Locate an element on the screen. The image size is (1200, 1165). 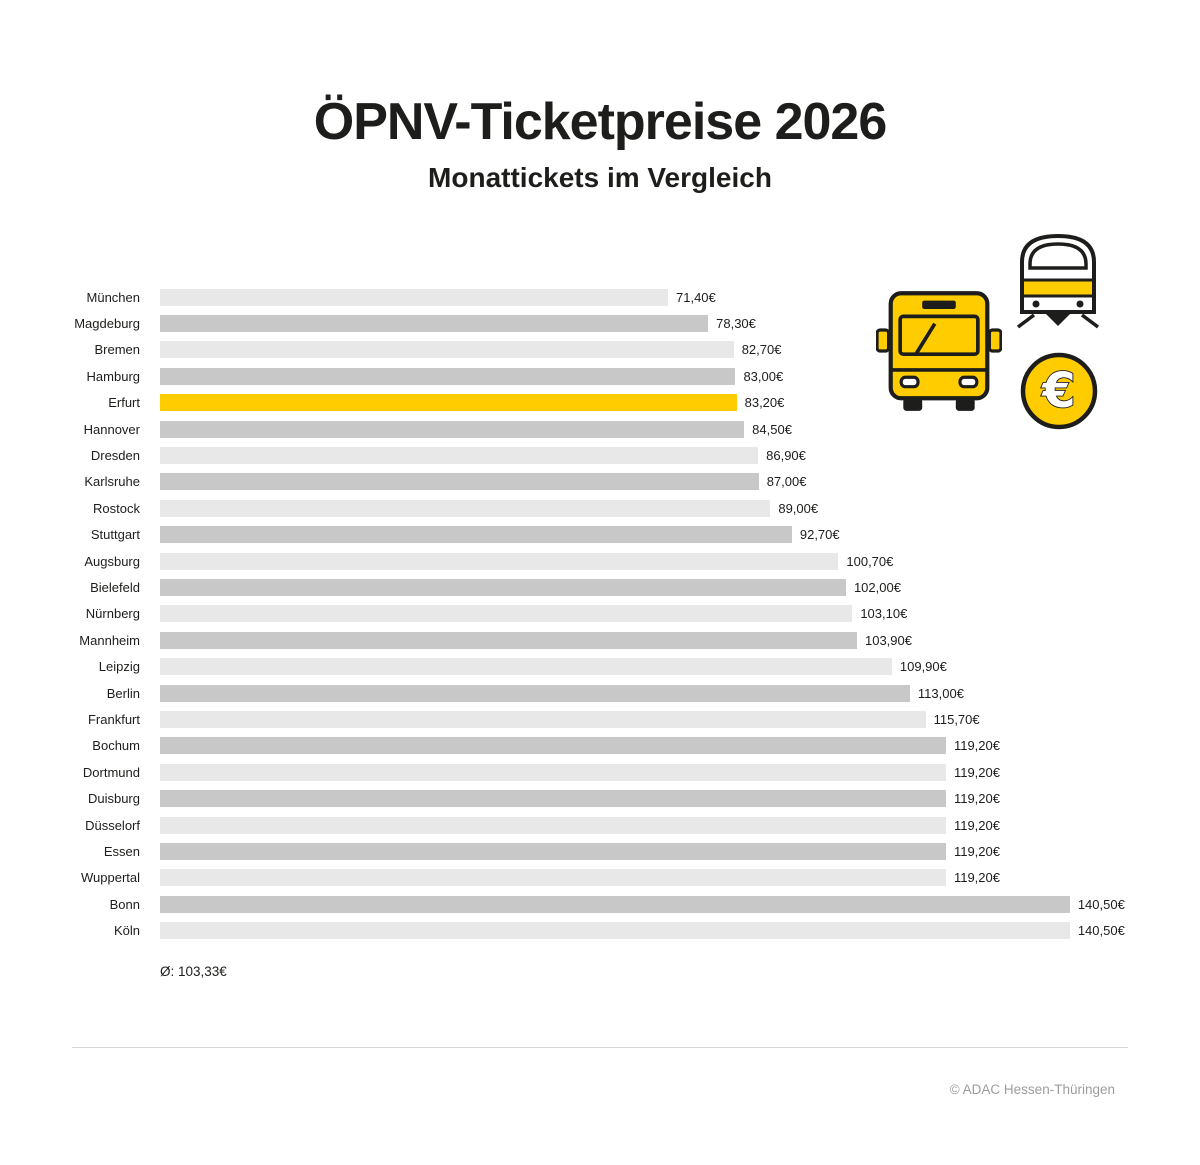
bar-row: Hannover 84,50€ is located at coordinates (570, 429).